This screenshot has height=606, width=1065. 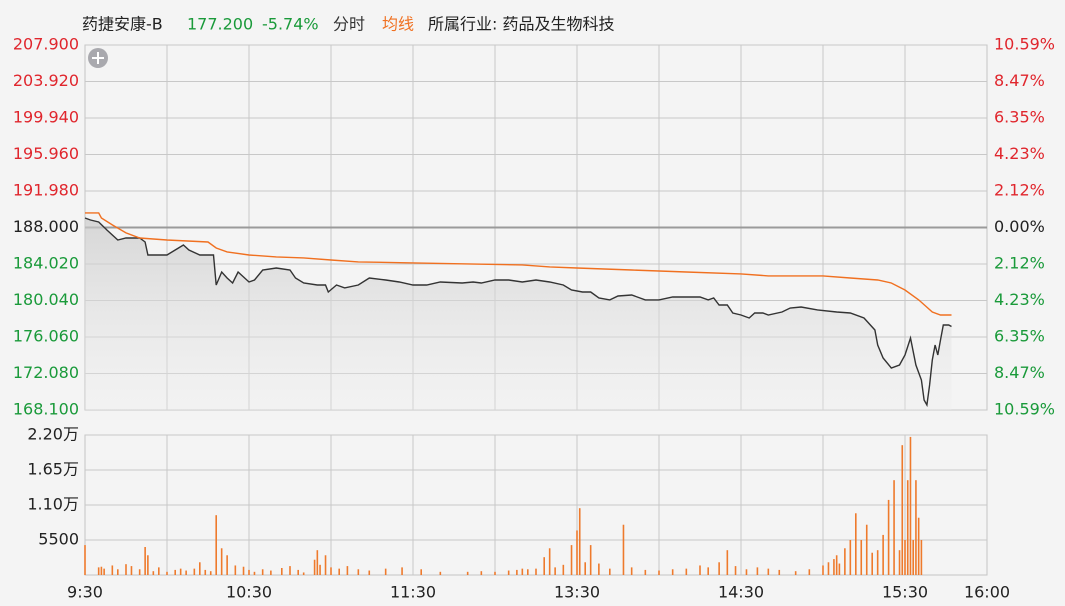 What do you see at coordinates (577, 592) in the screenshot?
I see `x-tick-label: 13:30` at bounding box center [577, 592].